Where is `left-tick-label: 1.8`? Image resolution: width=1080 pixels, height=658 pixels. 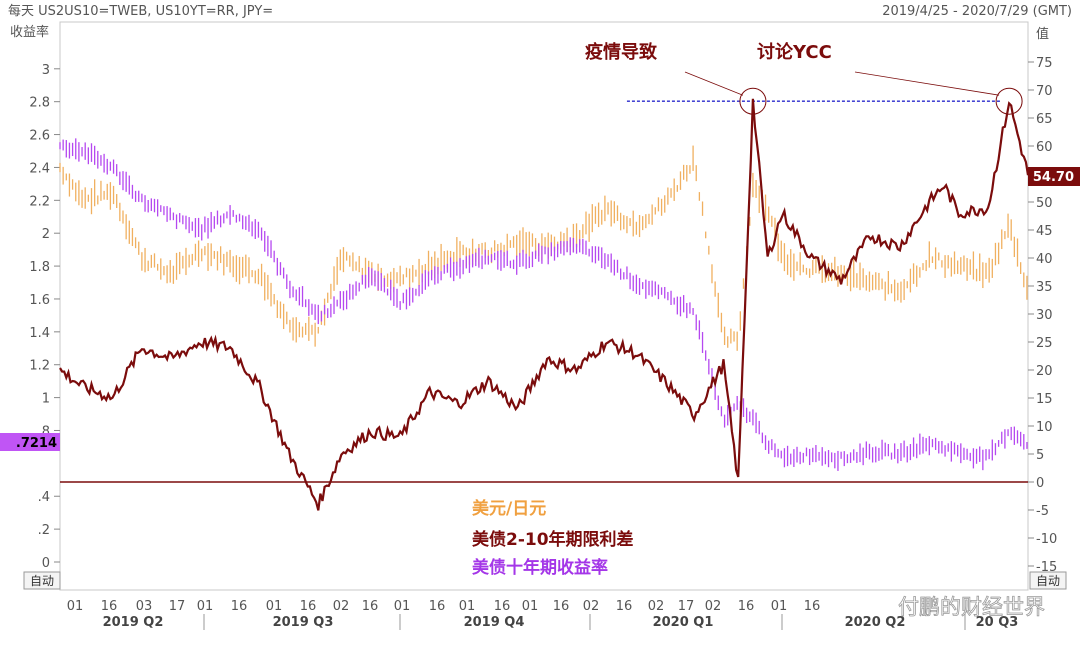 left-tick-label: 1.8 is located at coordinates (39, 267).